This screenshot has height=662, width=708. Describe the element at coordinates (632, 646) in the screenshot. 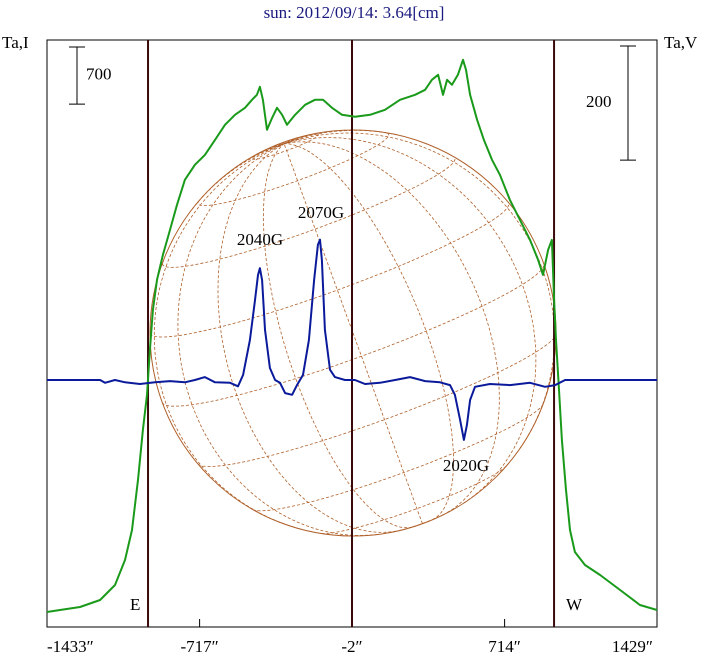

I see `x-tick-label: 1429″` at that location.